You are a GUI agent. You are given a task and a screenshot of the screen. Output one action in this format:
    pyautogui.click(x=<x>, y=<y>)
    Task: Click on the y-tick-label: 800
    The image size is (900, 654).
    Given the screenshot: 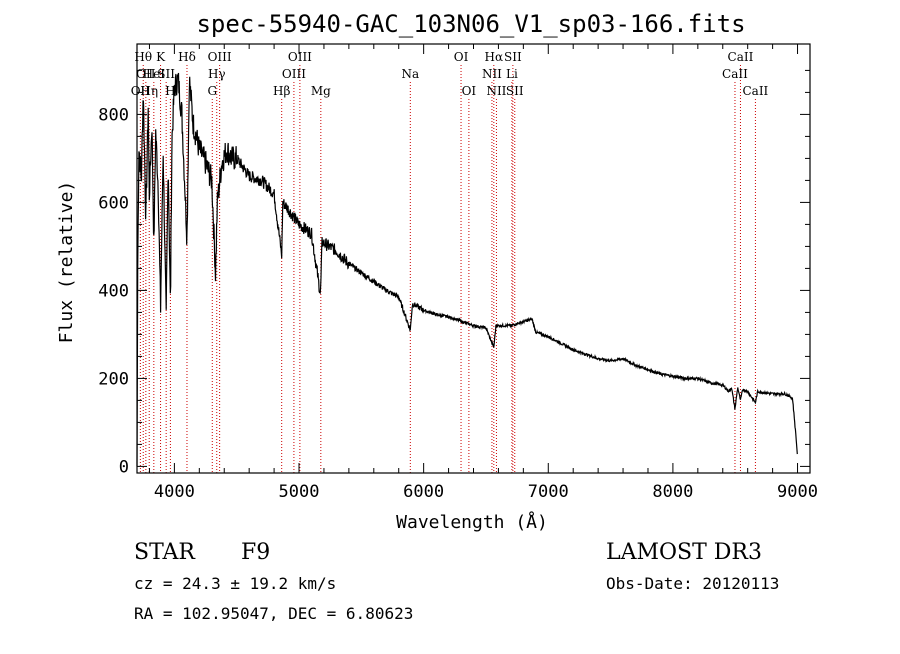 What is the action you would take?
    pyautogui.click(x=113, y=115)
    